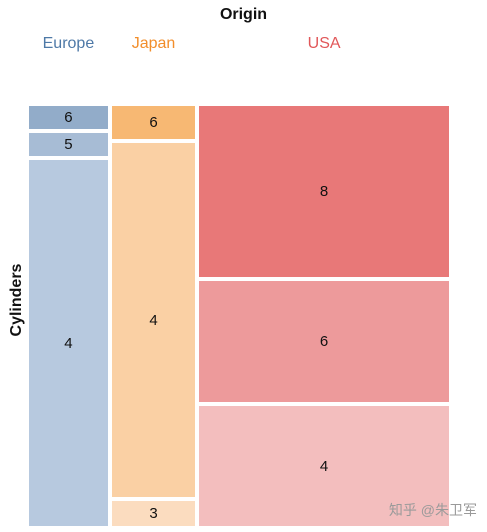 This screenshot has width=487, height=532. What do you see at coordinates (432, 510) in the screenshot?
I see `watermark: 知乎 @朱卫军` at bounding box center [432, 510].